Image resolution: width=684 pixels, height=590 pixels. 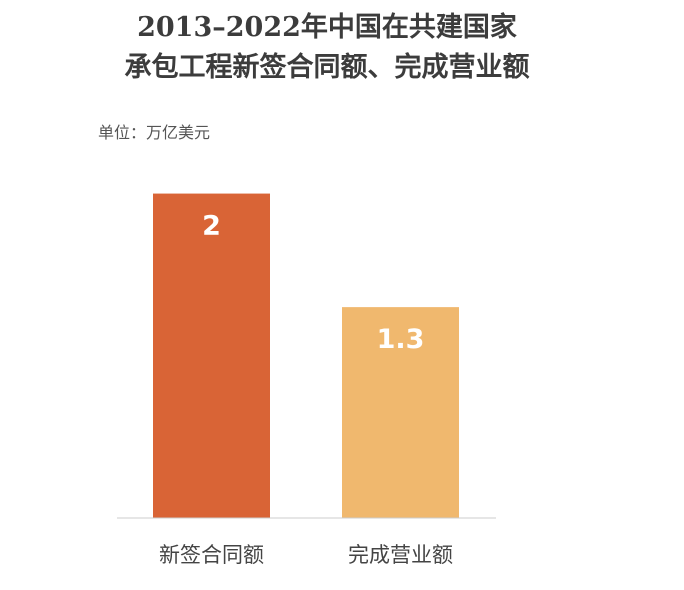 What do you see at coordinates (211, 555) in the screenshot?
I see `category-label-1: 新签合同额` at bounding box center [211, 555].